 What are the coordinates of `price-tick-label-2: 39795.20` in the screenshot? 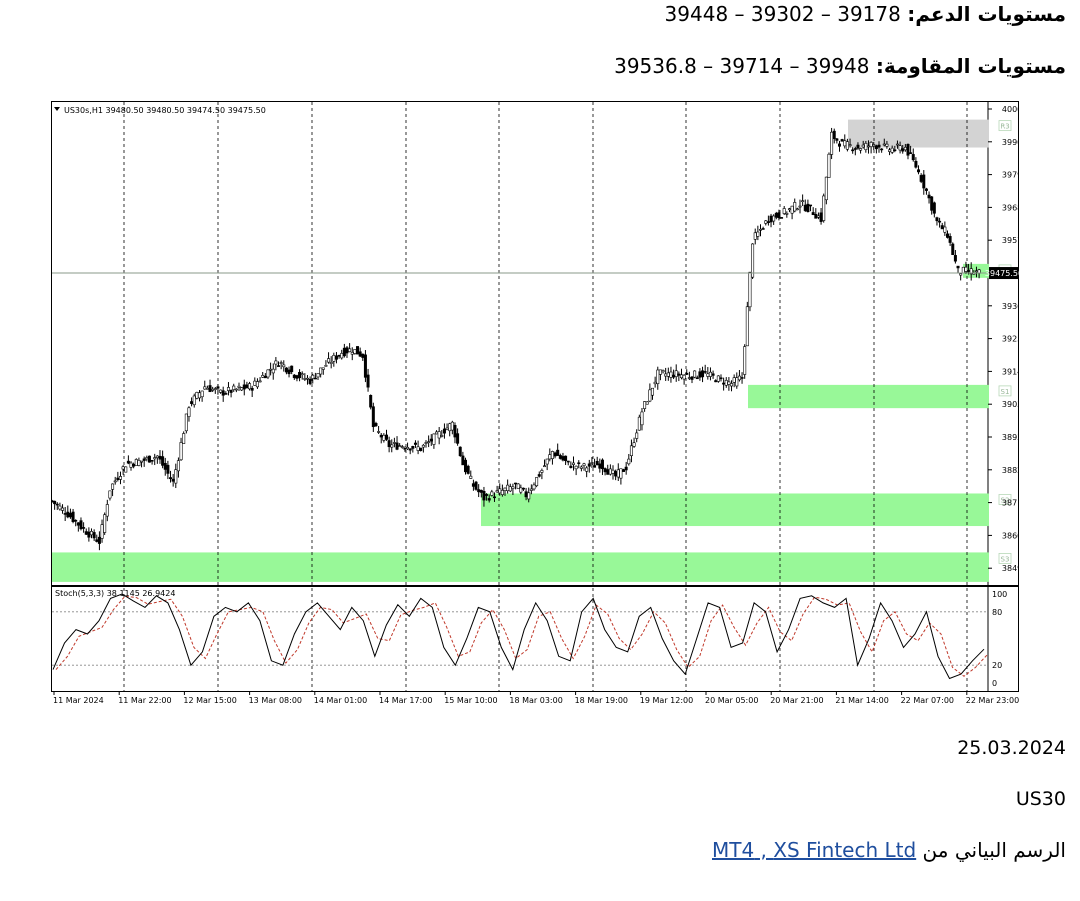 It's located at (1010, 175).